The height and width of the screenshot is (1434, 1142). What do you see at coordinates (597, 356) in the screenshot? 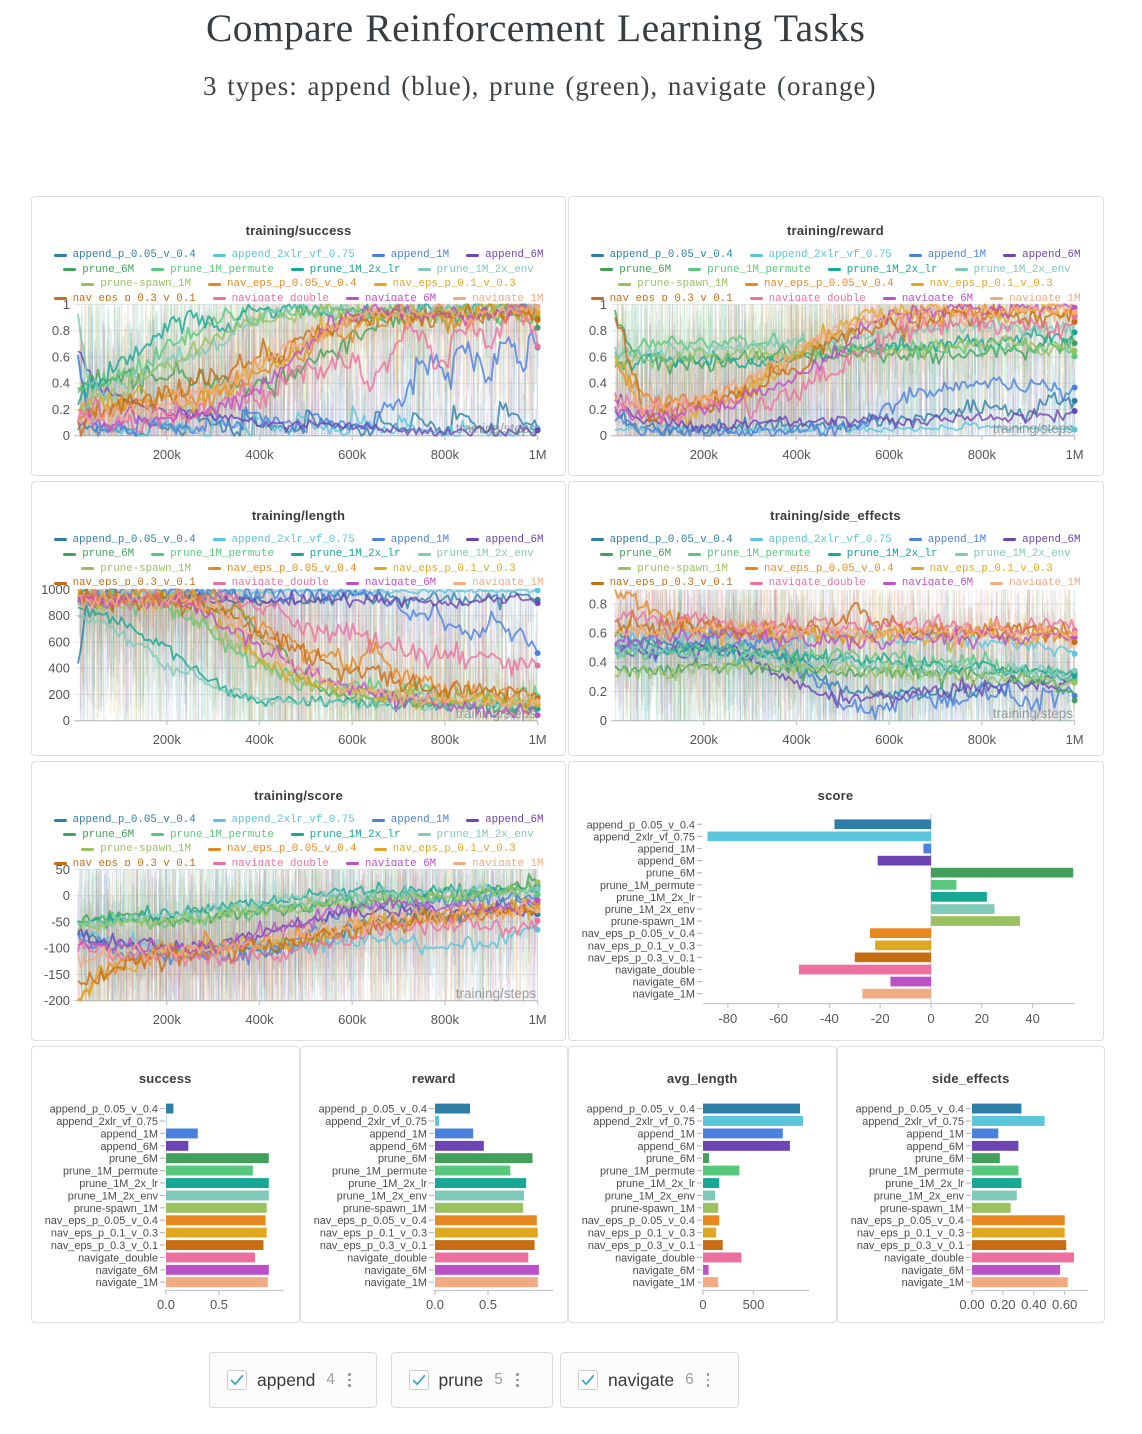
I see `svg-text: 0.6` at bounding box center [597, 356].